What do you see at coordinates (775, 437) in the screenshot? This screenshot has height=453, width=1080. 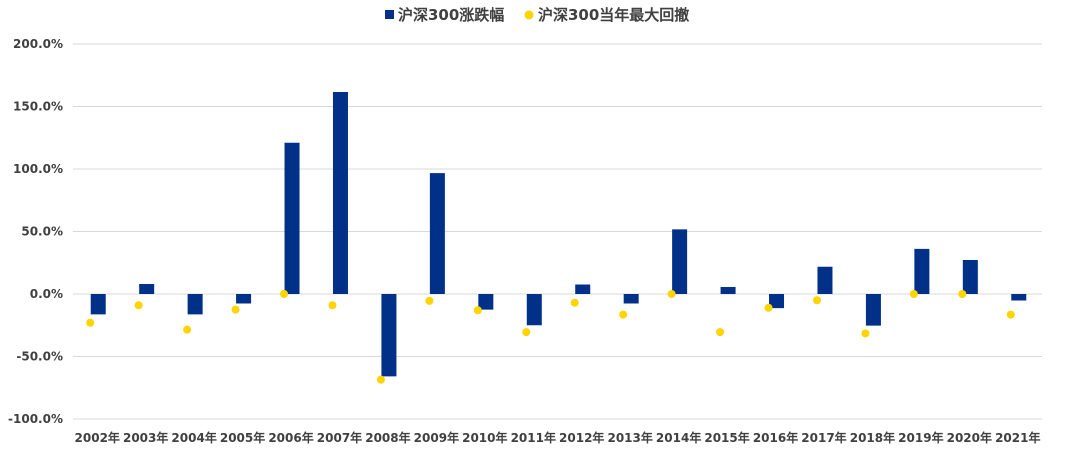 I see `x-tick-label: 2016年` at bounding box center [775, 437].